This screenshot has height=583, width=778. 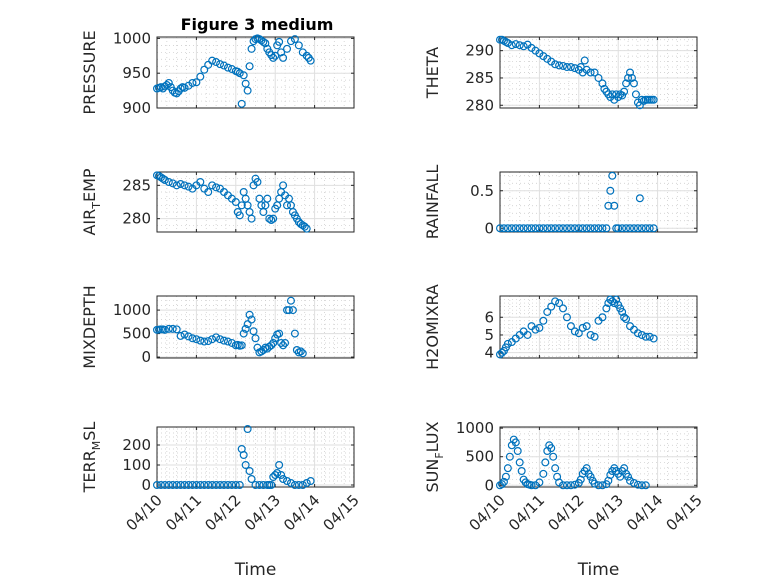 I want to click on y-tick-label: 285, so click(x=479, y=78).